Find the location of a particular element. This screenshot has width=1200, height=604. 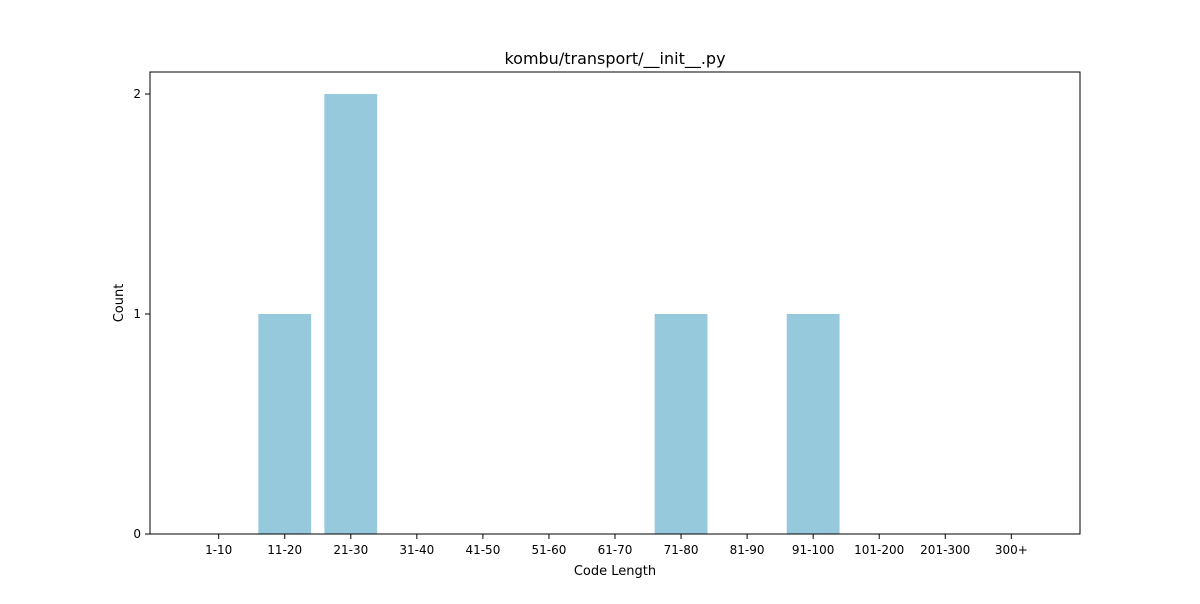

y-tick-label: 0 is located at coordinates (137, 534).